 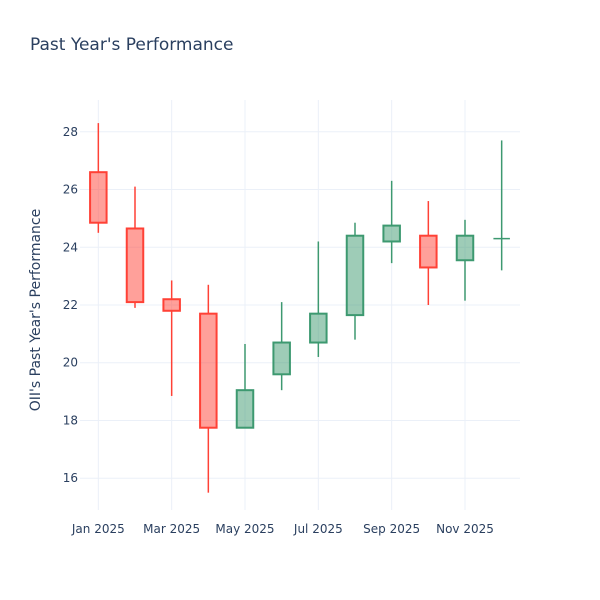 What do you see at coordinates (171, 529) in the screenshot?
I see `x-tick-label: Mar 2025` at bounding box center [171, 529].